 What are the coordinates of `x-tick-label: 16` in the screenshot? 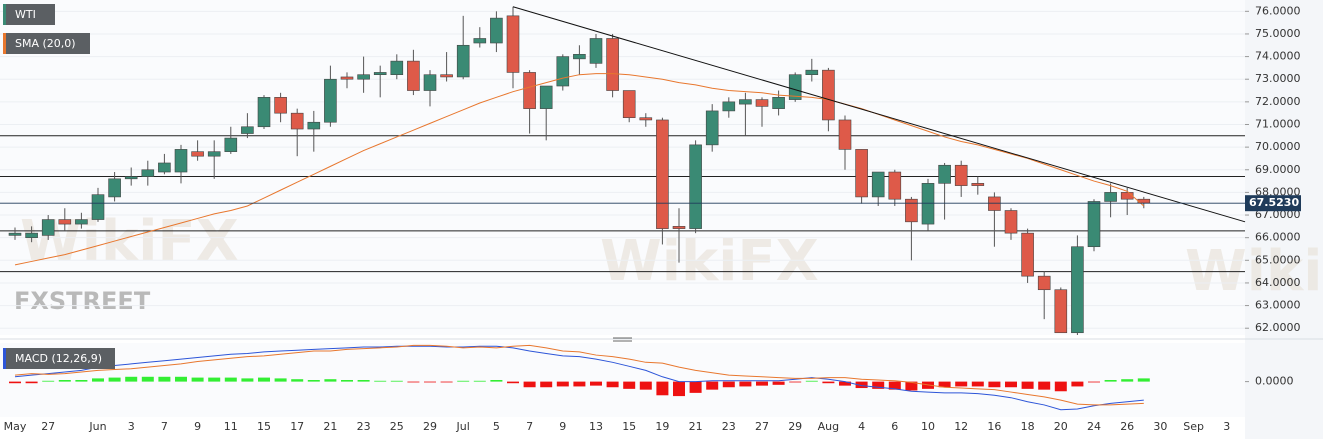 It's located at (994, 426).